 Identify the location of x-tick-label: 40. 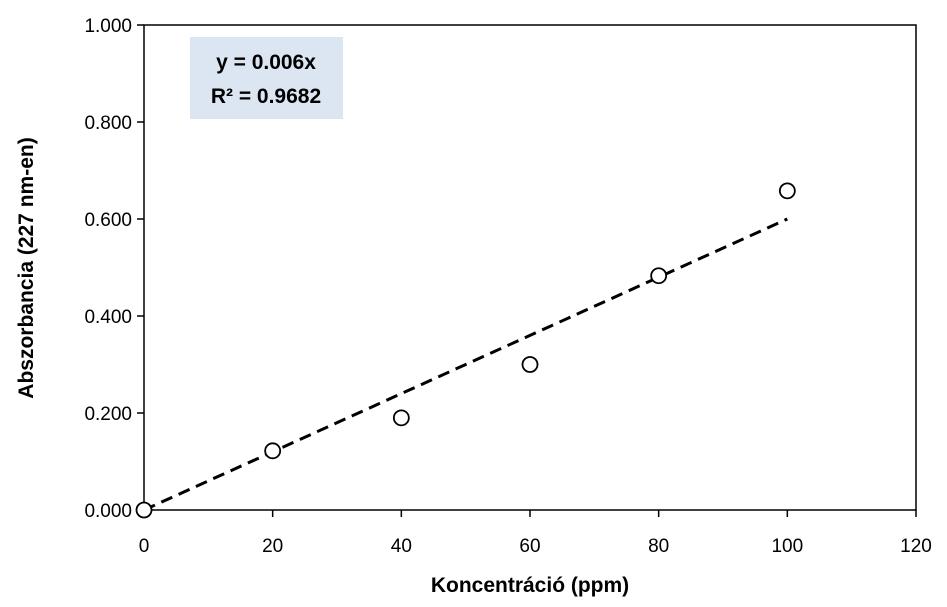
(401, 546).